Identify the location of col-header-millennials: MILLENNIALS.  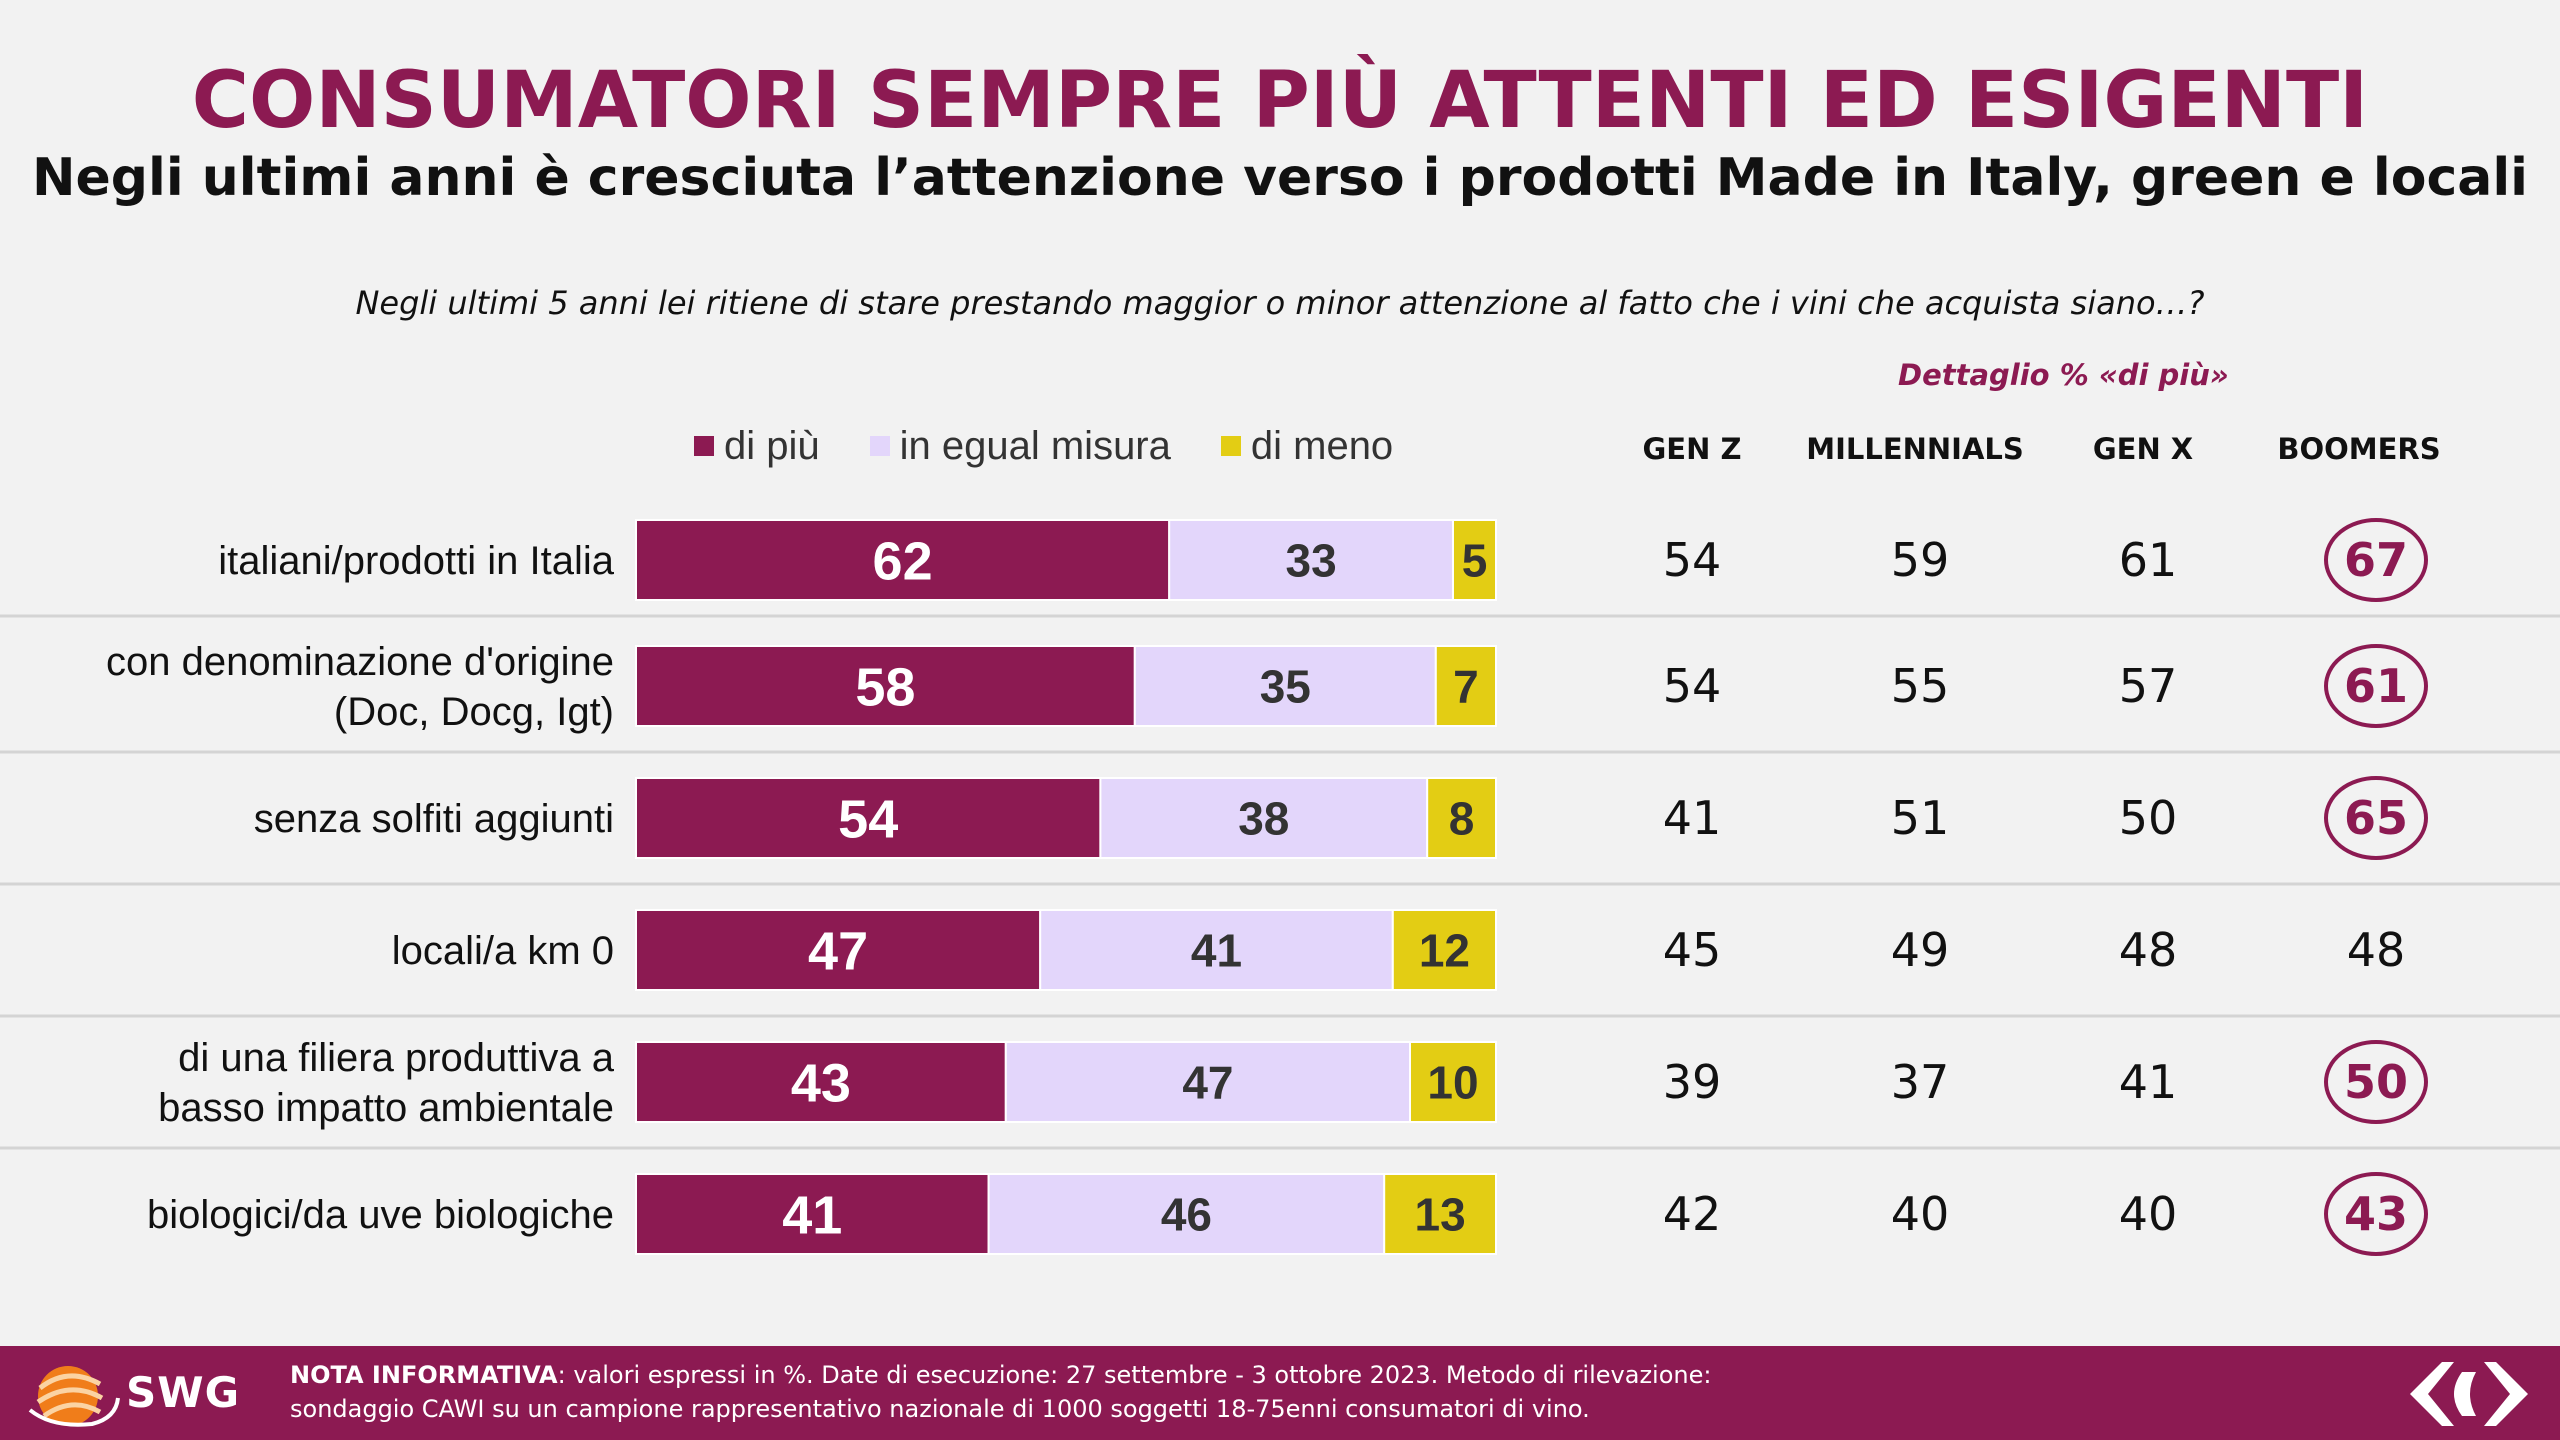
(1915, 449).